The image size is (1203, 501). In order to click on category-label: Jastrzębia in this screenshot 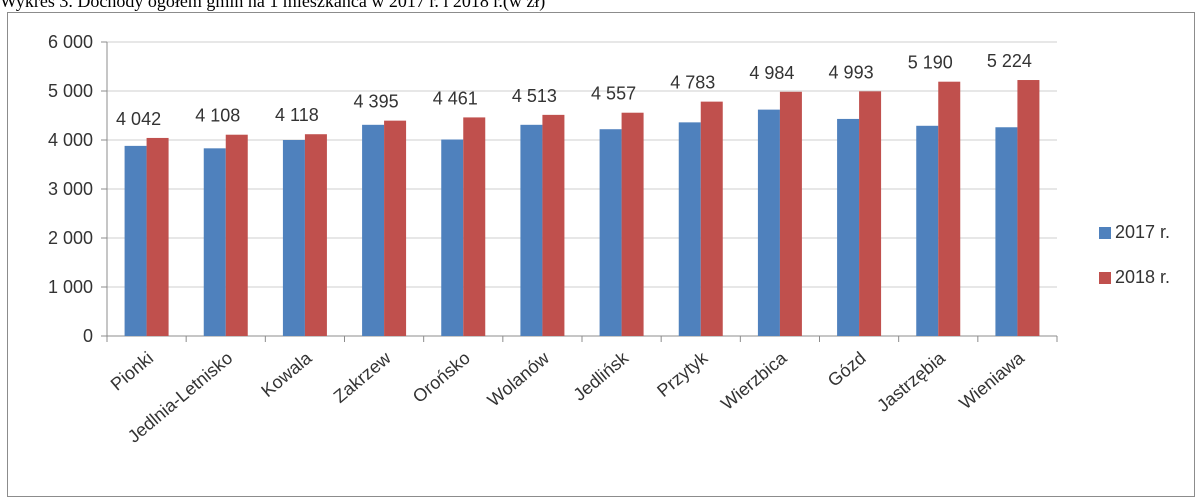, I will do `click(911, 381)`.